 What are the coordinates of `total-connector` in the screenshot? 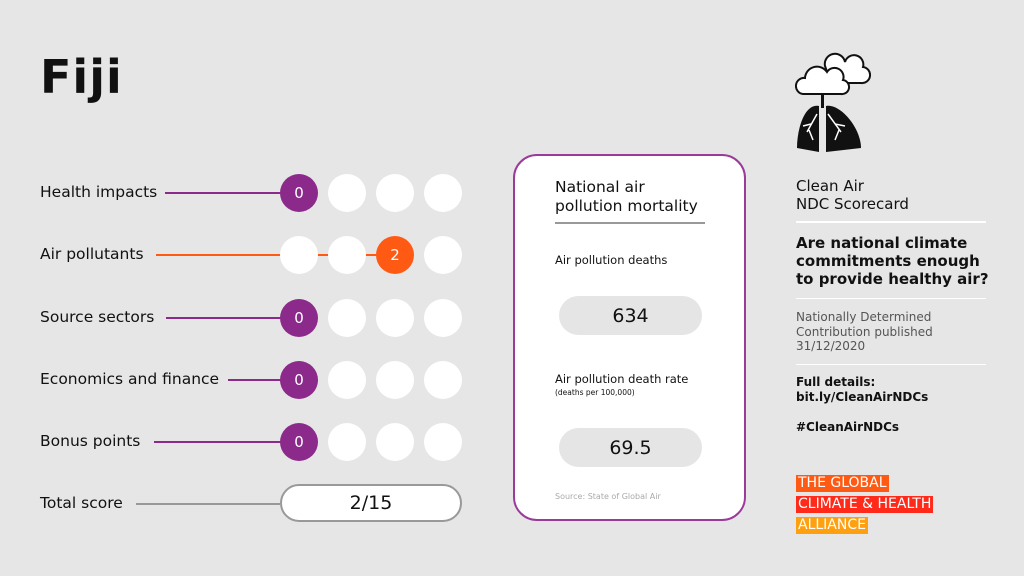 It's located at (208, 504).